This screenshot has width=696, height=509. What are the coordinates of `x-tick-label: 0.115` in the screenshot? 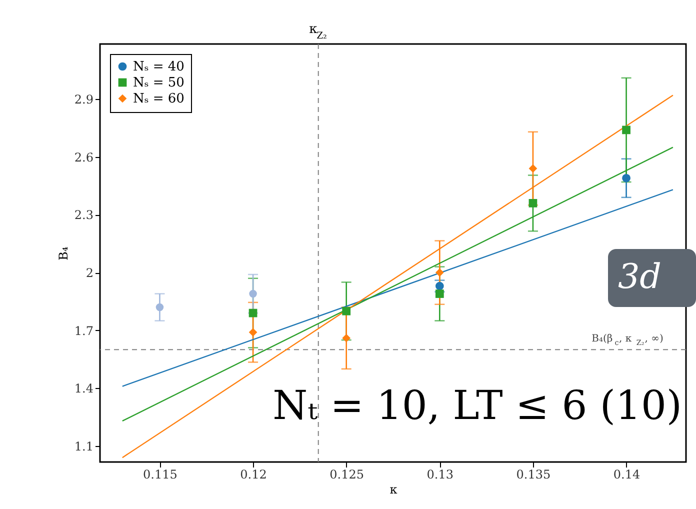 It's located at (160, 475).